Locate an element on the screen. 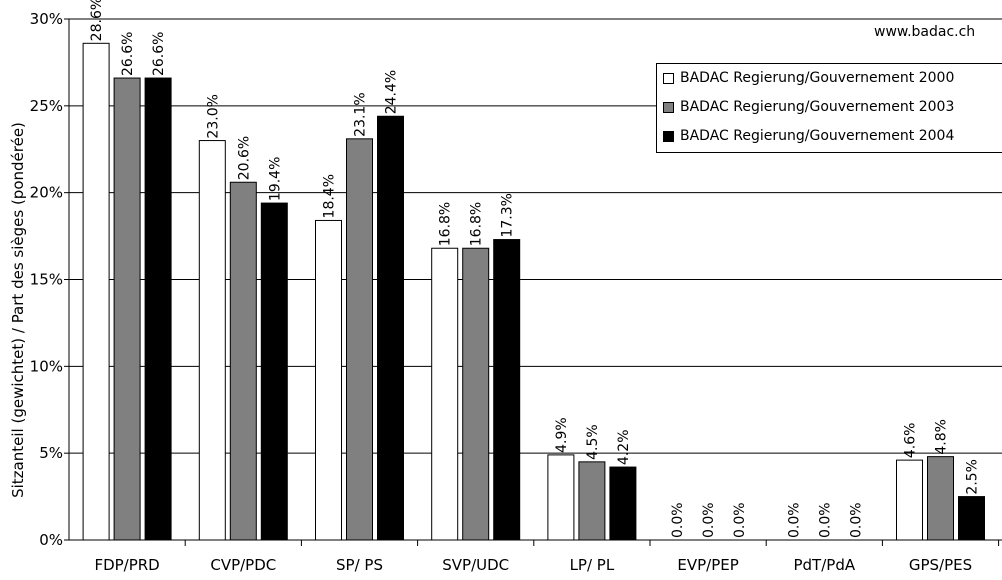 This screenshot has width=1002, height=580. x-tick-label: EVP/PEP is located at coordinates (707, 565).